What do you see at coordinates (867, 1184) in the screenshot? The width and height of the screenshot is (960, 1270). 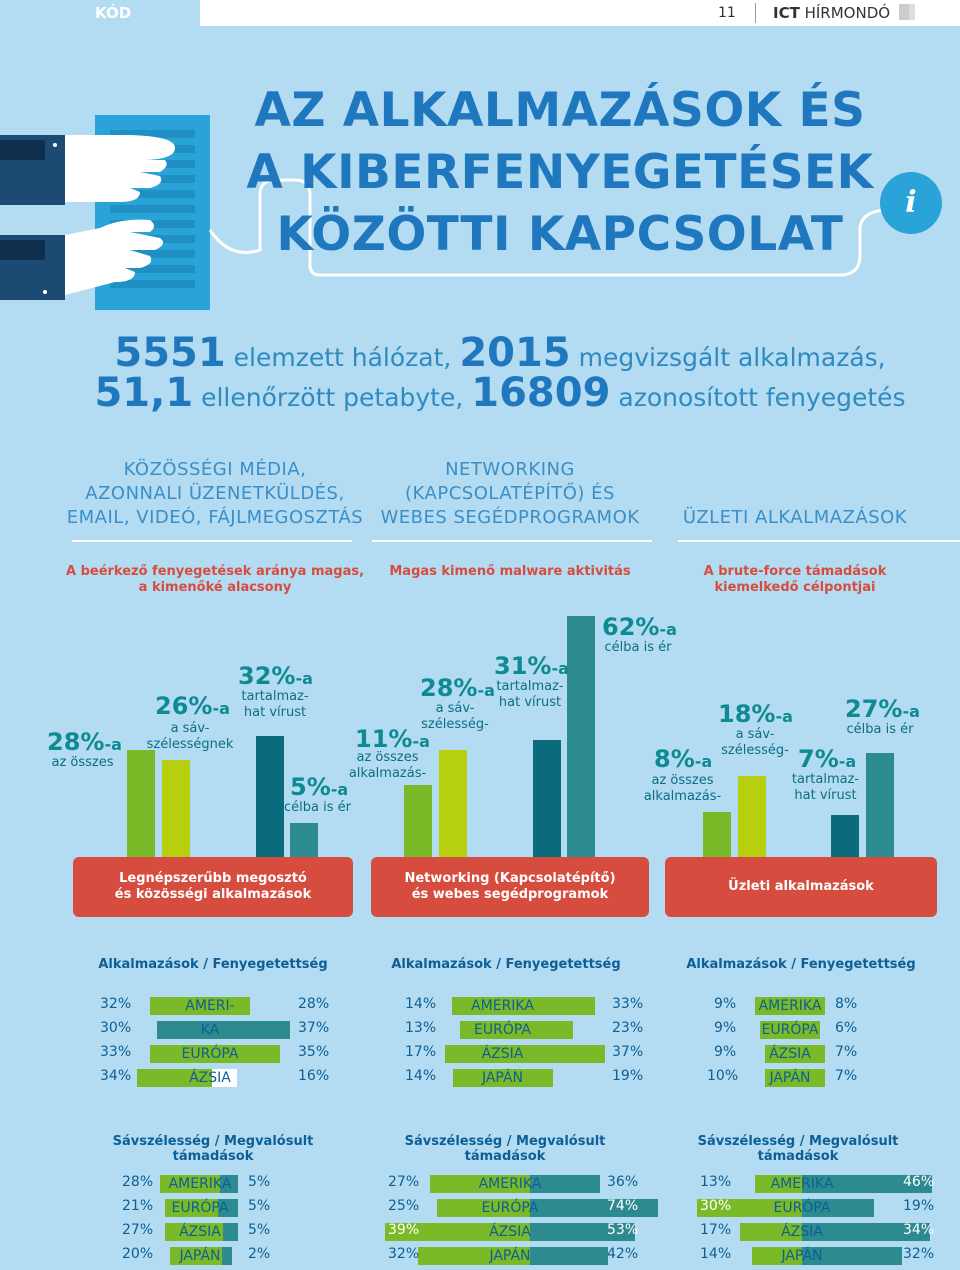 I see `t2-g3-bar-0b` at bounding box center [867, 1184].